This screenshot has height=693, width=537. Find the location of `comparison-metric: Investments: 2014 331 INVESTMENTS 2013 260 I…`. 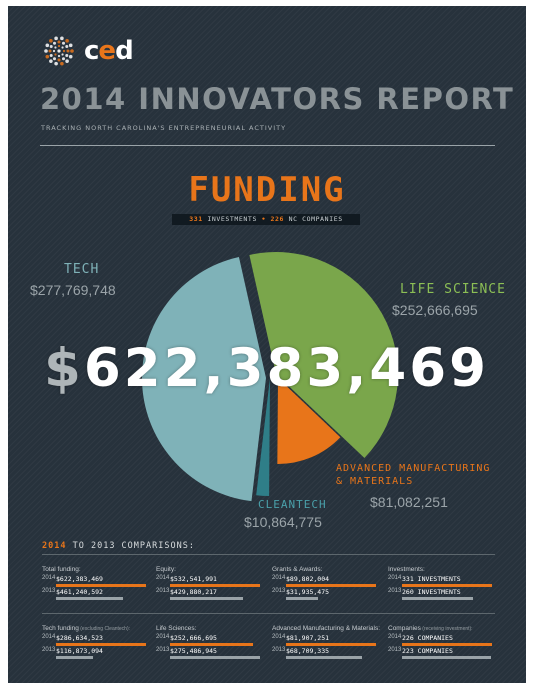

comparison-metric: Investments: 2014 331 INVESTMENTS 2013 260 I… is located at coordinates (444, 583).